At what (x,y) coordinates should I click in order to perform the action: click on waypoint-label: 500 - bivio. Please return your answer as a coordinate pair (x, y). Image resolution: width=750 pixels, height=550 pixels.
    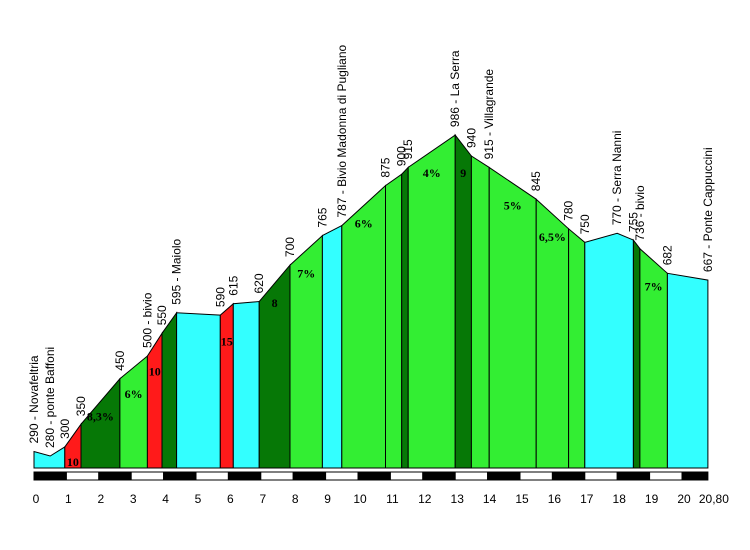
    Looking at the image, I should click on (147, 320).